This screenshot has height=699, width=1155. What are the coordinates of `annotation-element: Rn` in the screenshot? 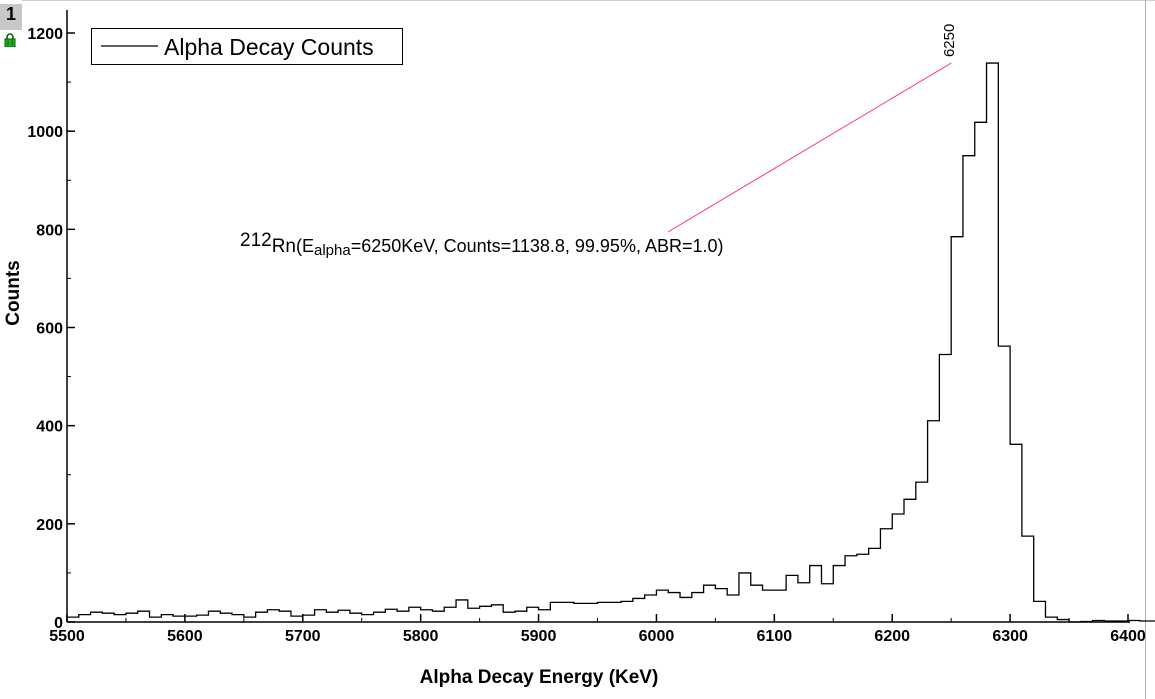 It's located at (284, 246).